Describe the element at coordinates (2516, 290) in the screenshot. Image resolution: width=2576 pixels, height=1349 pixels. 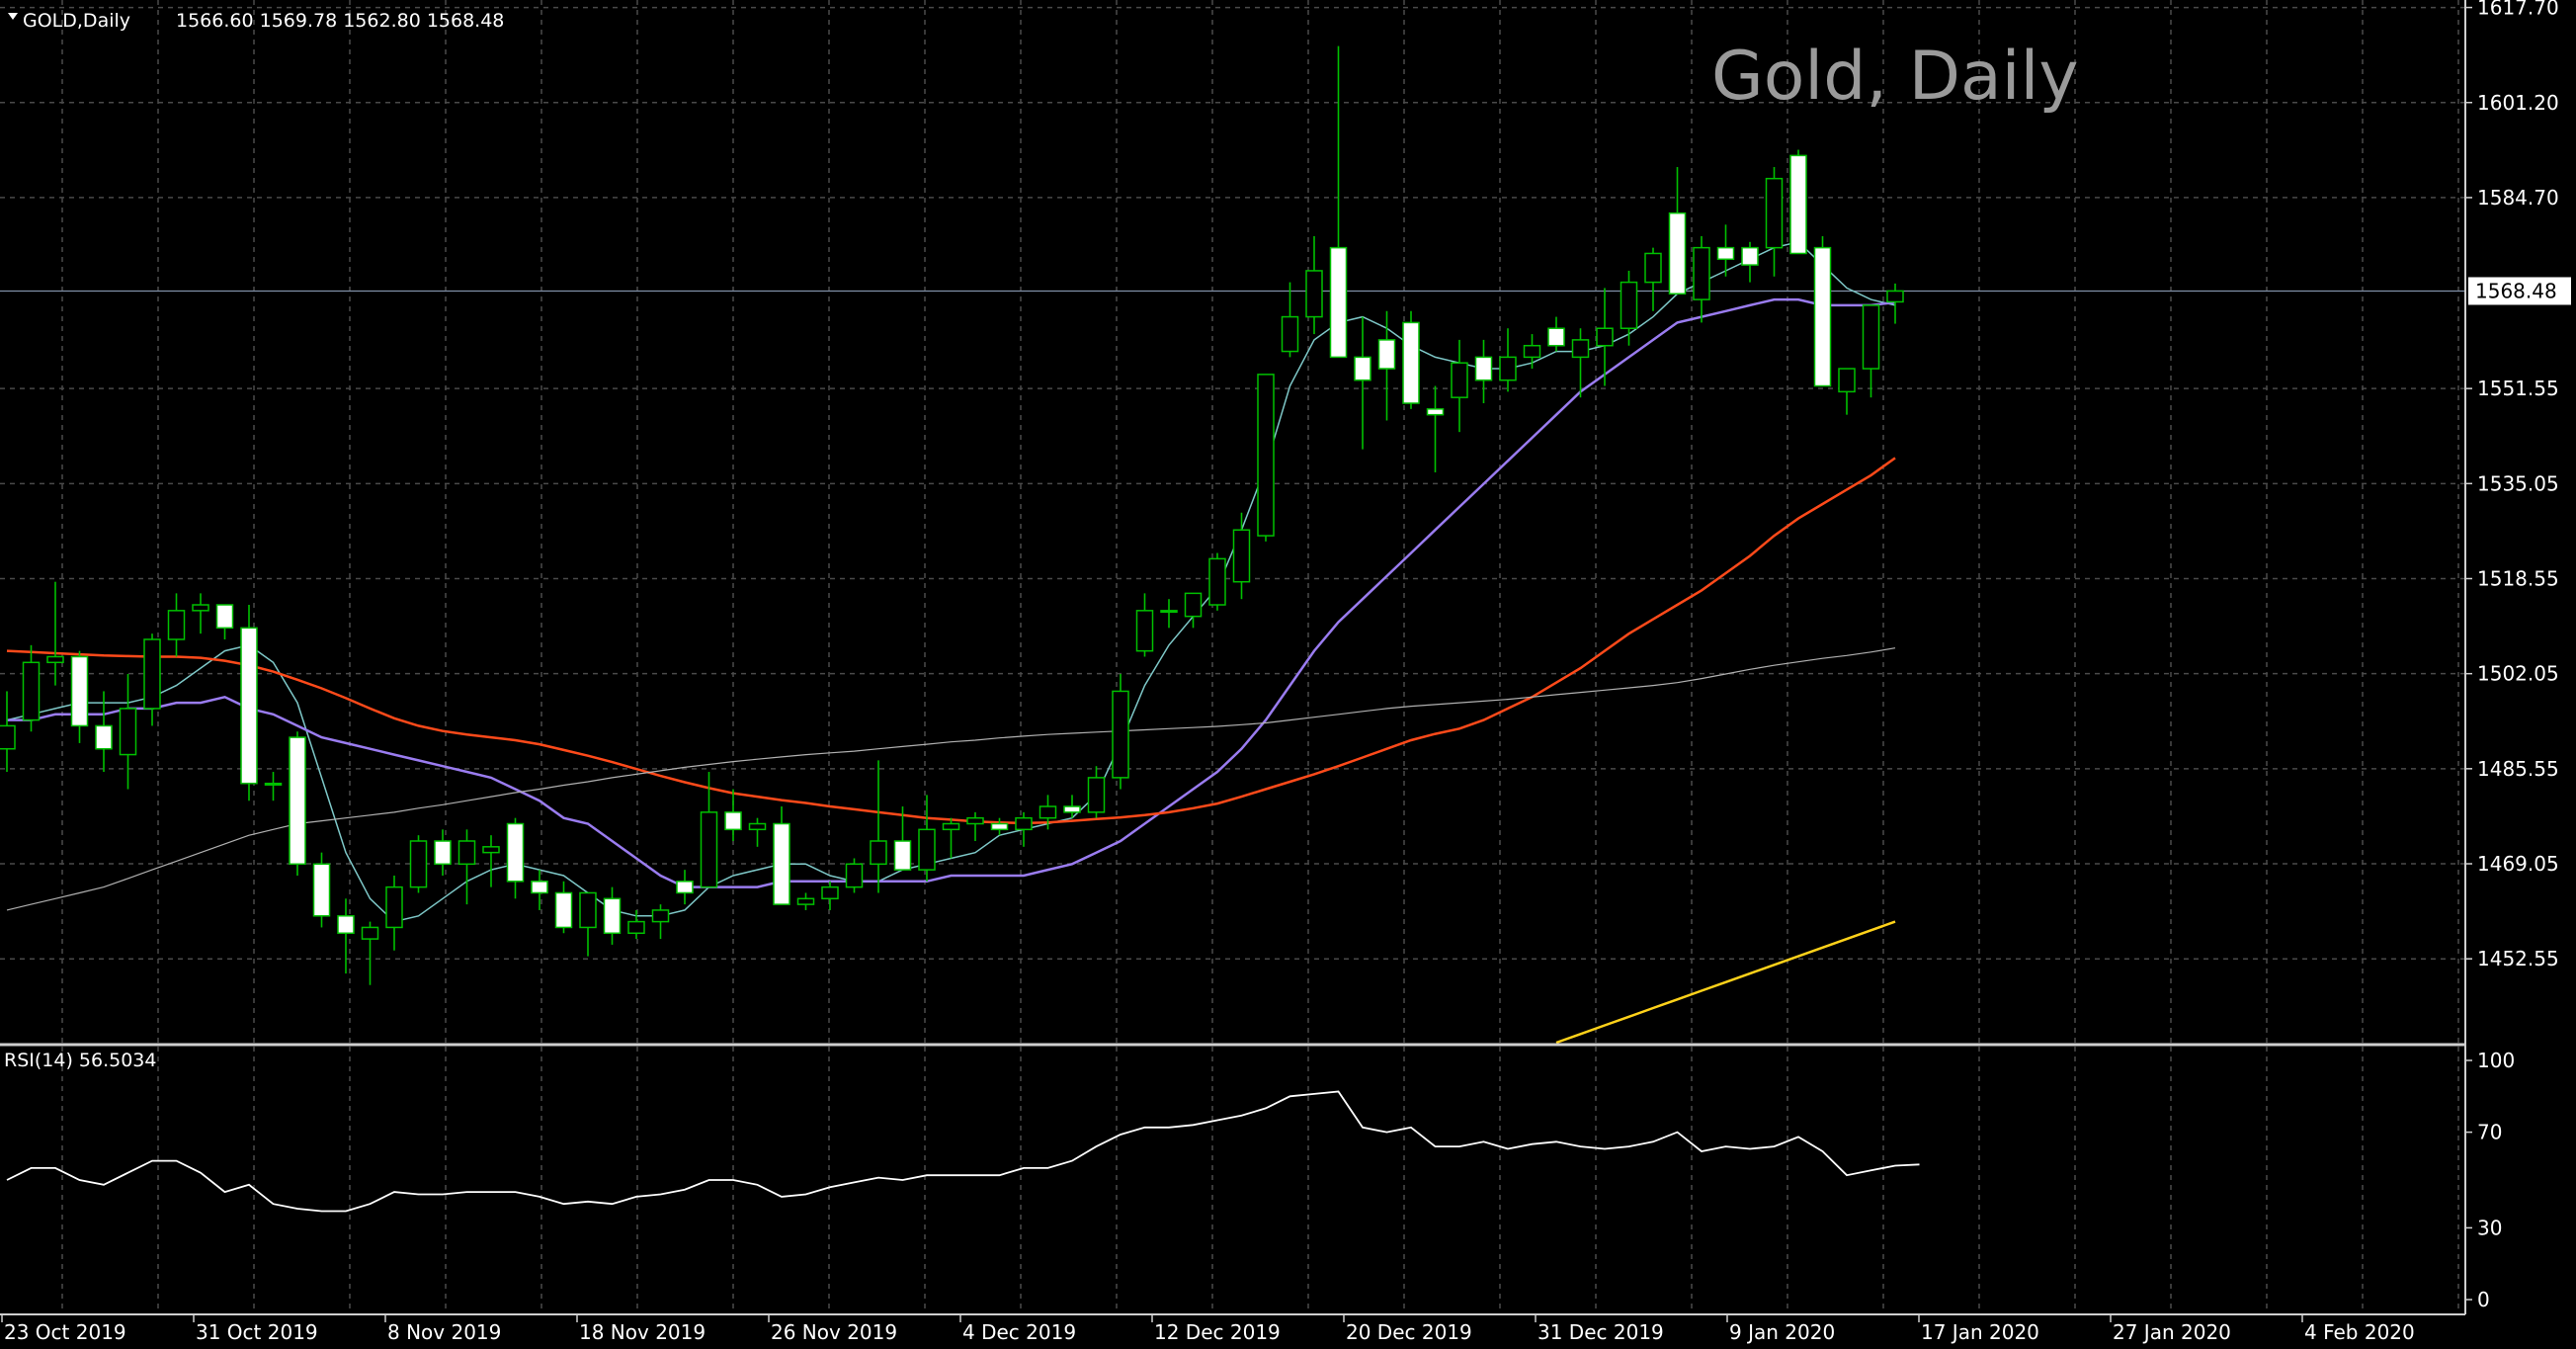
I see `current-price-label: 1568.48` at that location.